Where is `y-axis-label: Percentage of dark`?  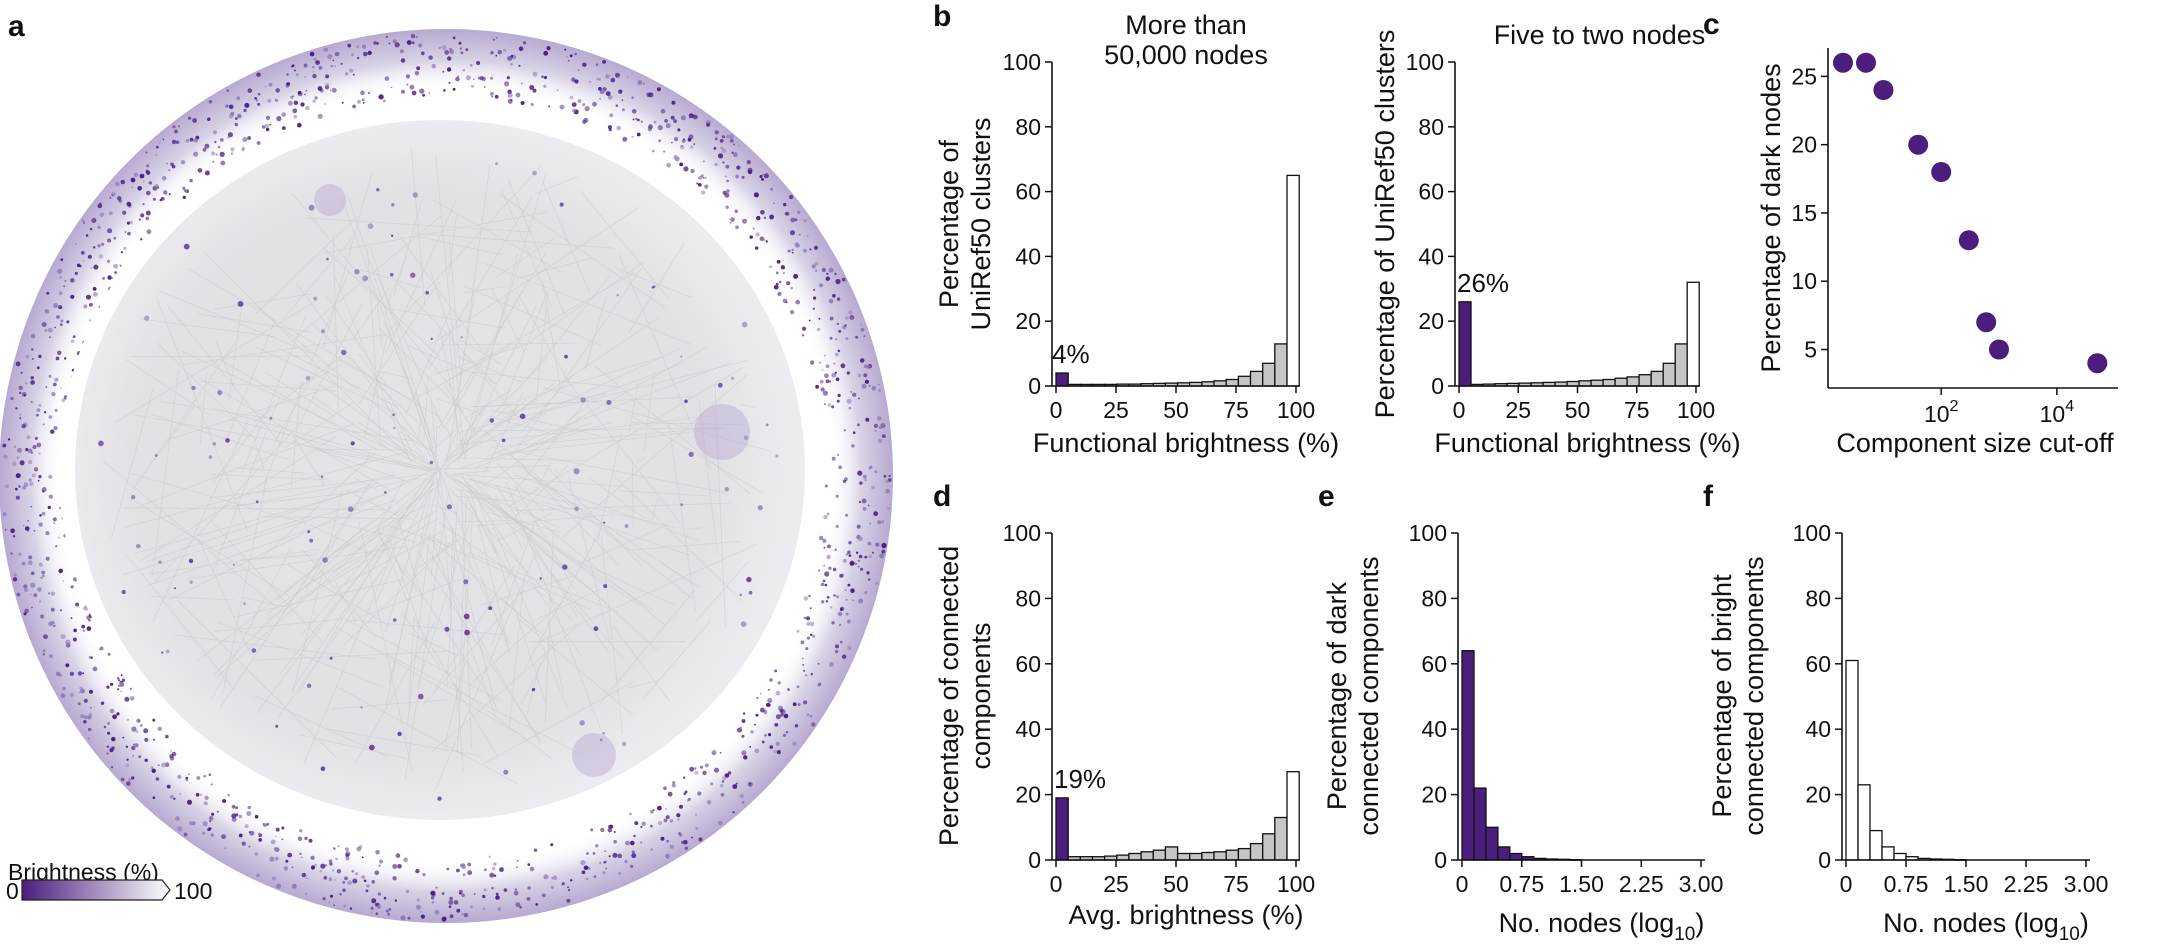 y-axis-label: Percentage of dark is located at coordinates (1337, 695).